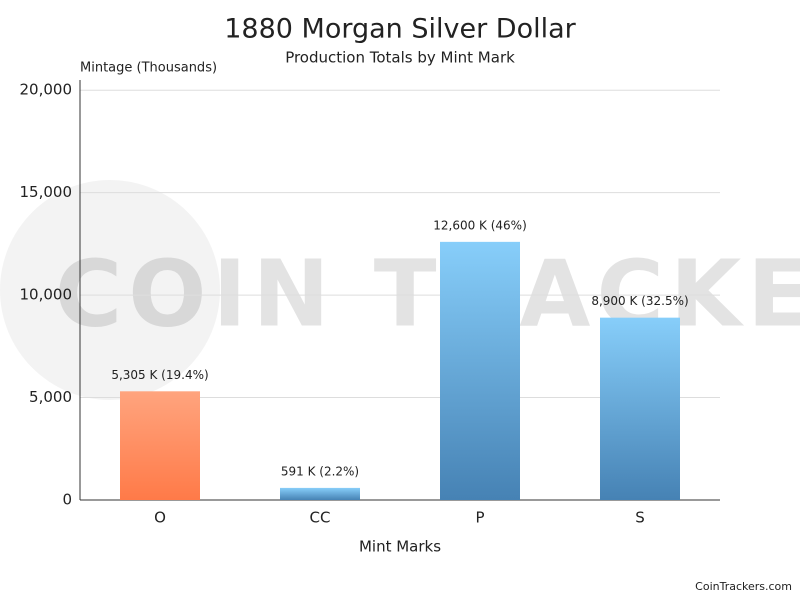  Describe the element at coordinates (320, 518) in the screenshot. I see `x-tick-label: CC` at that location.